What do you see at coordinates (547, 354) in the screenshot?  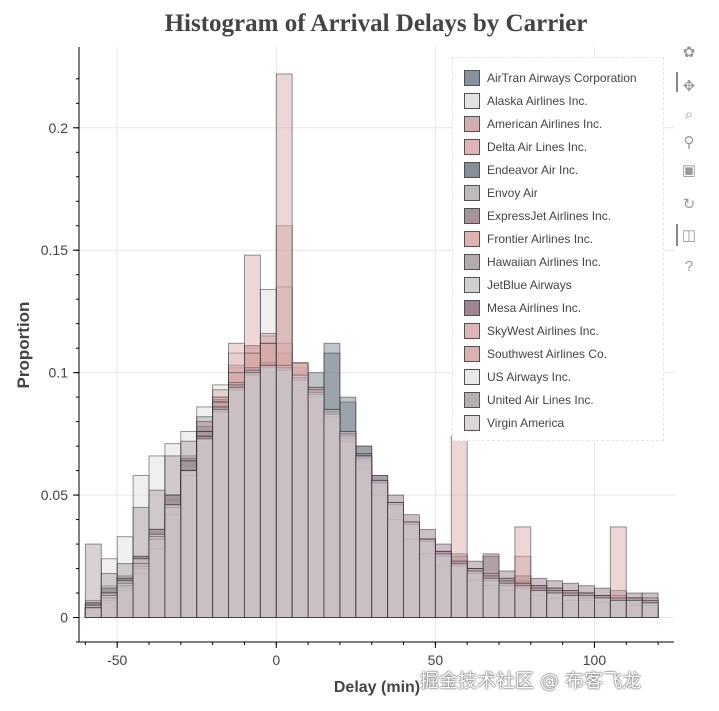 I see `legend-label: Southwest Airlines Co.` at bounding box center [547, 354].